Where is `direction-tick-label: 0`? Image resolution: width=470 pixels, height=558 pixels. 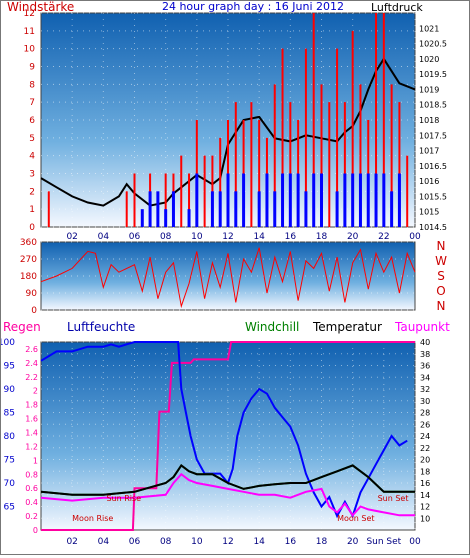
direction-tick-label: 0 is located at coordinates (34, 311).